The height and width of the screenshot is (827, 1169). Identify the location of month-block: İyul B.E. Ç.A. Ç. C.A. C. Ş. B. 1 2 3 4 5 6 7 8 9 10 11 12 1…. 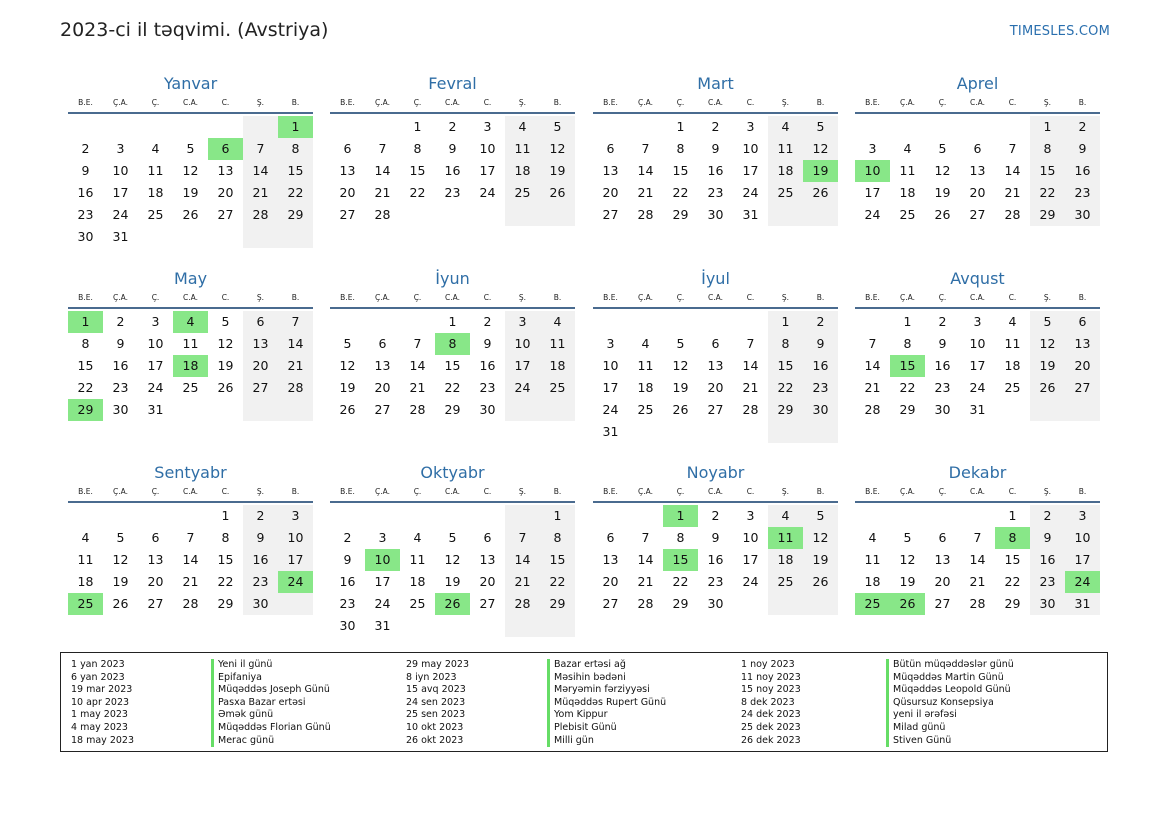
(715, 355).